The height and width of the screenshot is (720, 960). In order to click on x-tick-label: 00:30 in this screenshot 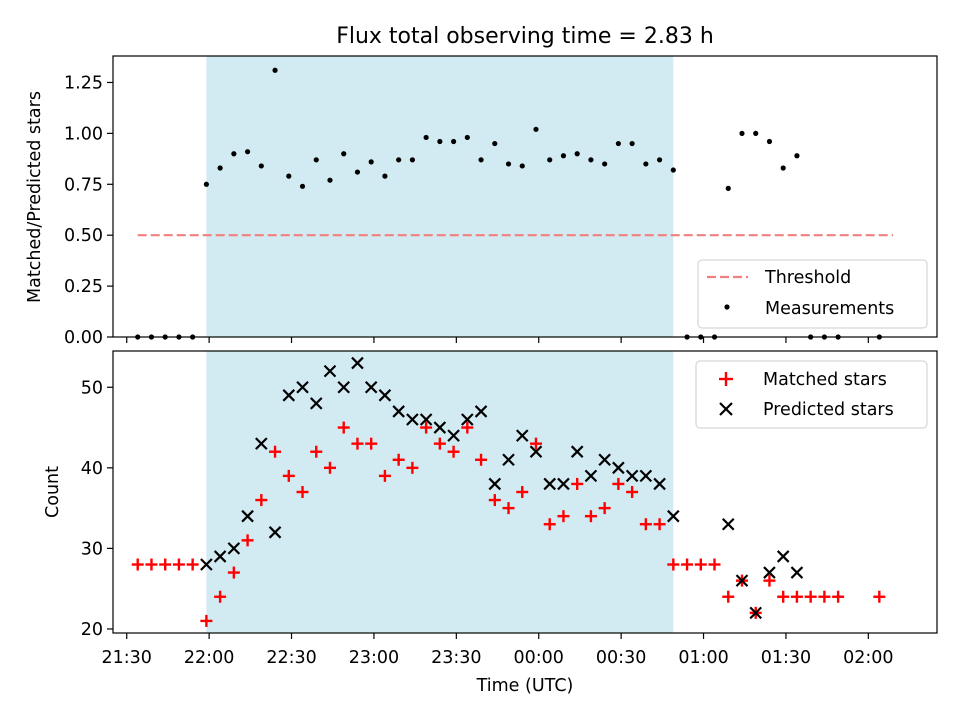, I will do `click(621, 658)`.